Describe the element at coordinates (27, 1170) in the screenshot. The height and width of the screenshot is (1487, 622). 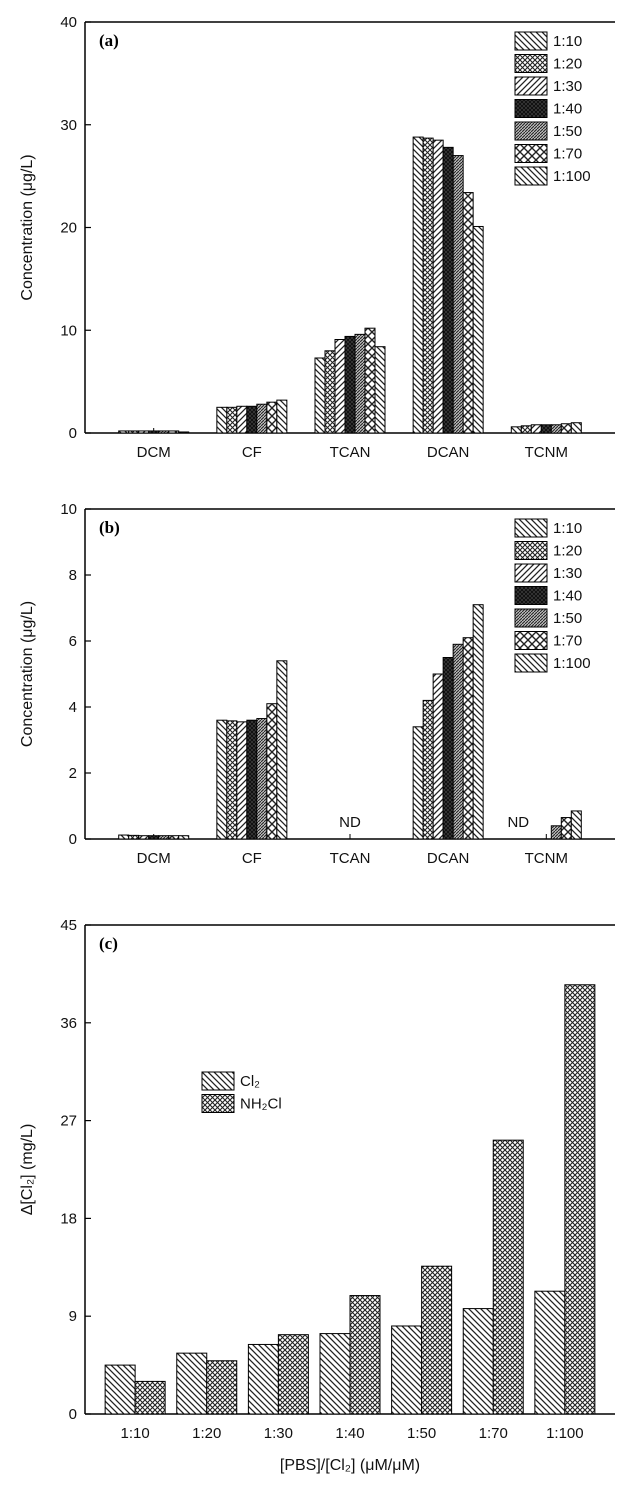
I see `y-axis-title: Δ[Cl₂] (mg/L)` at that location.